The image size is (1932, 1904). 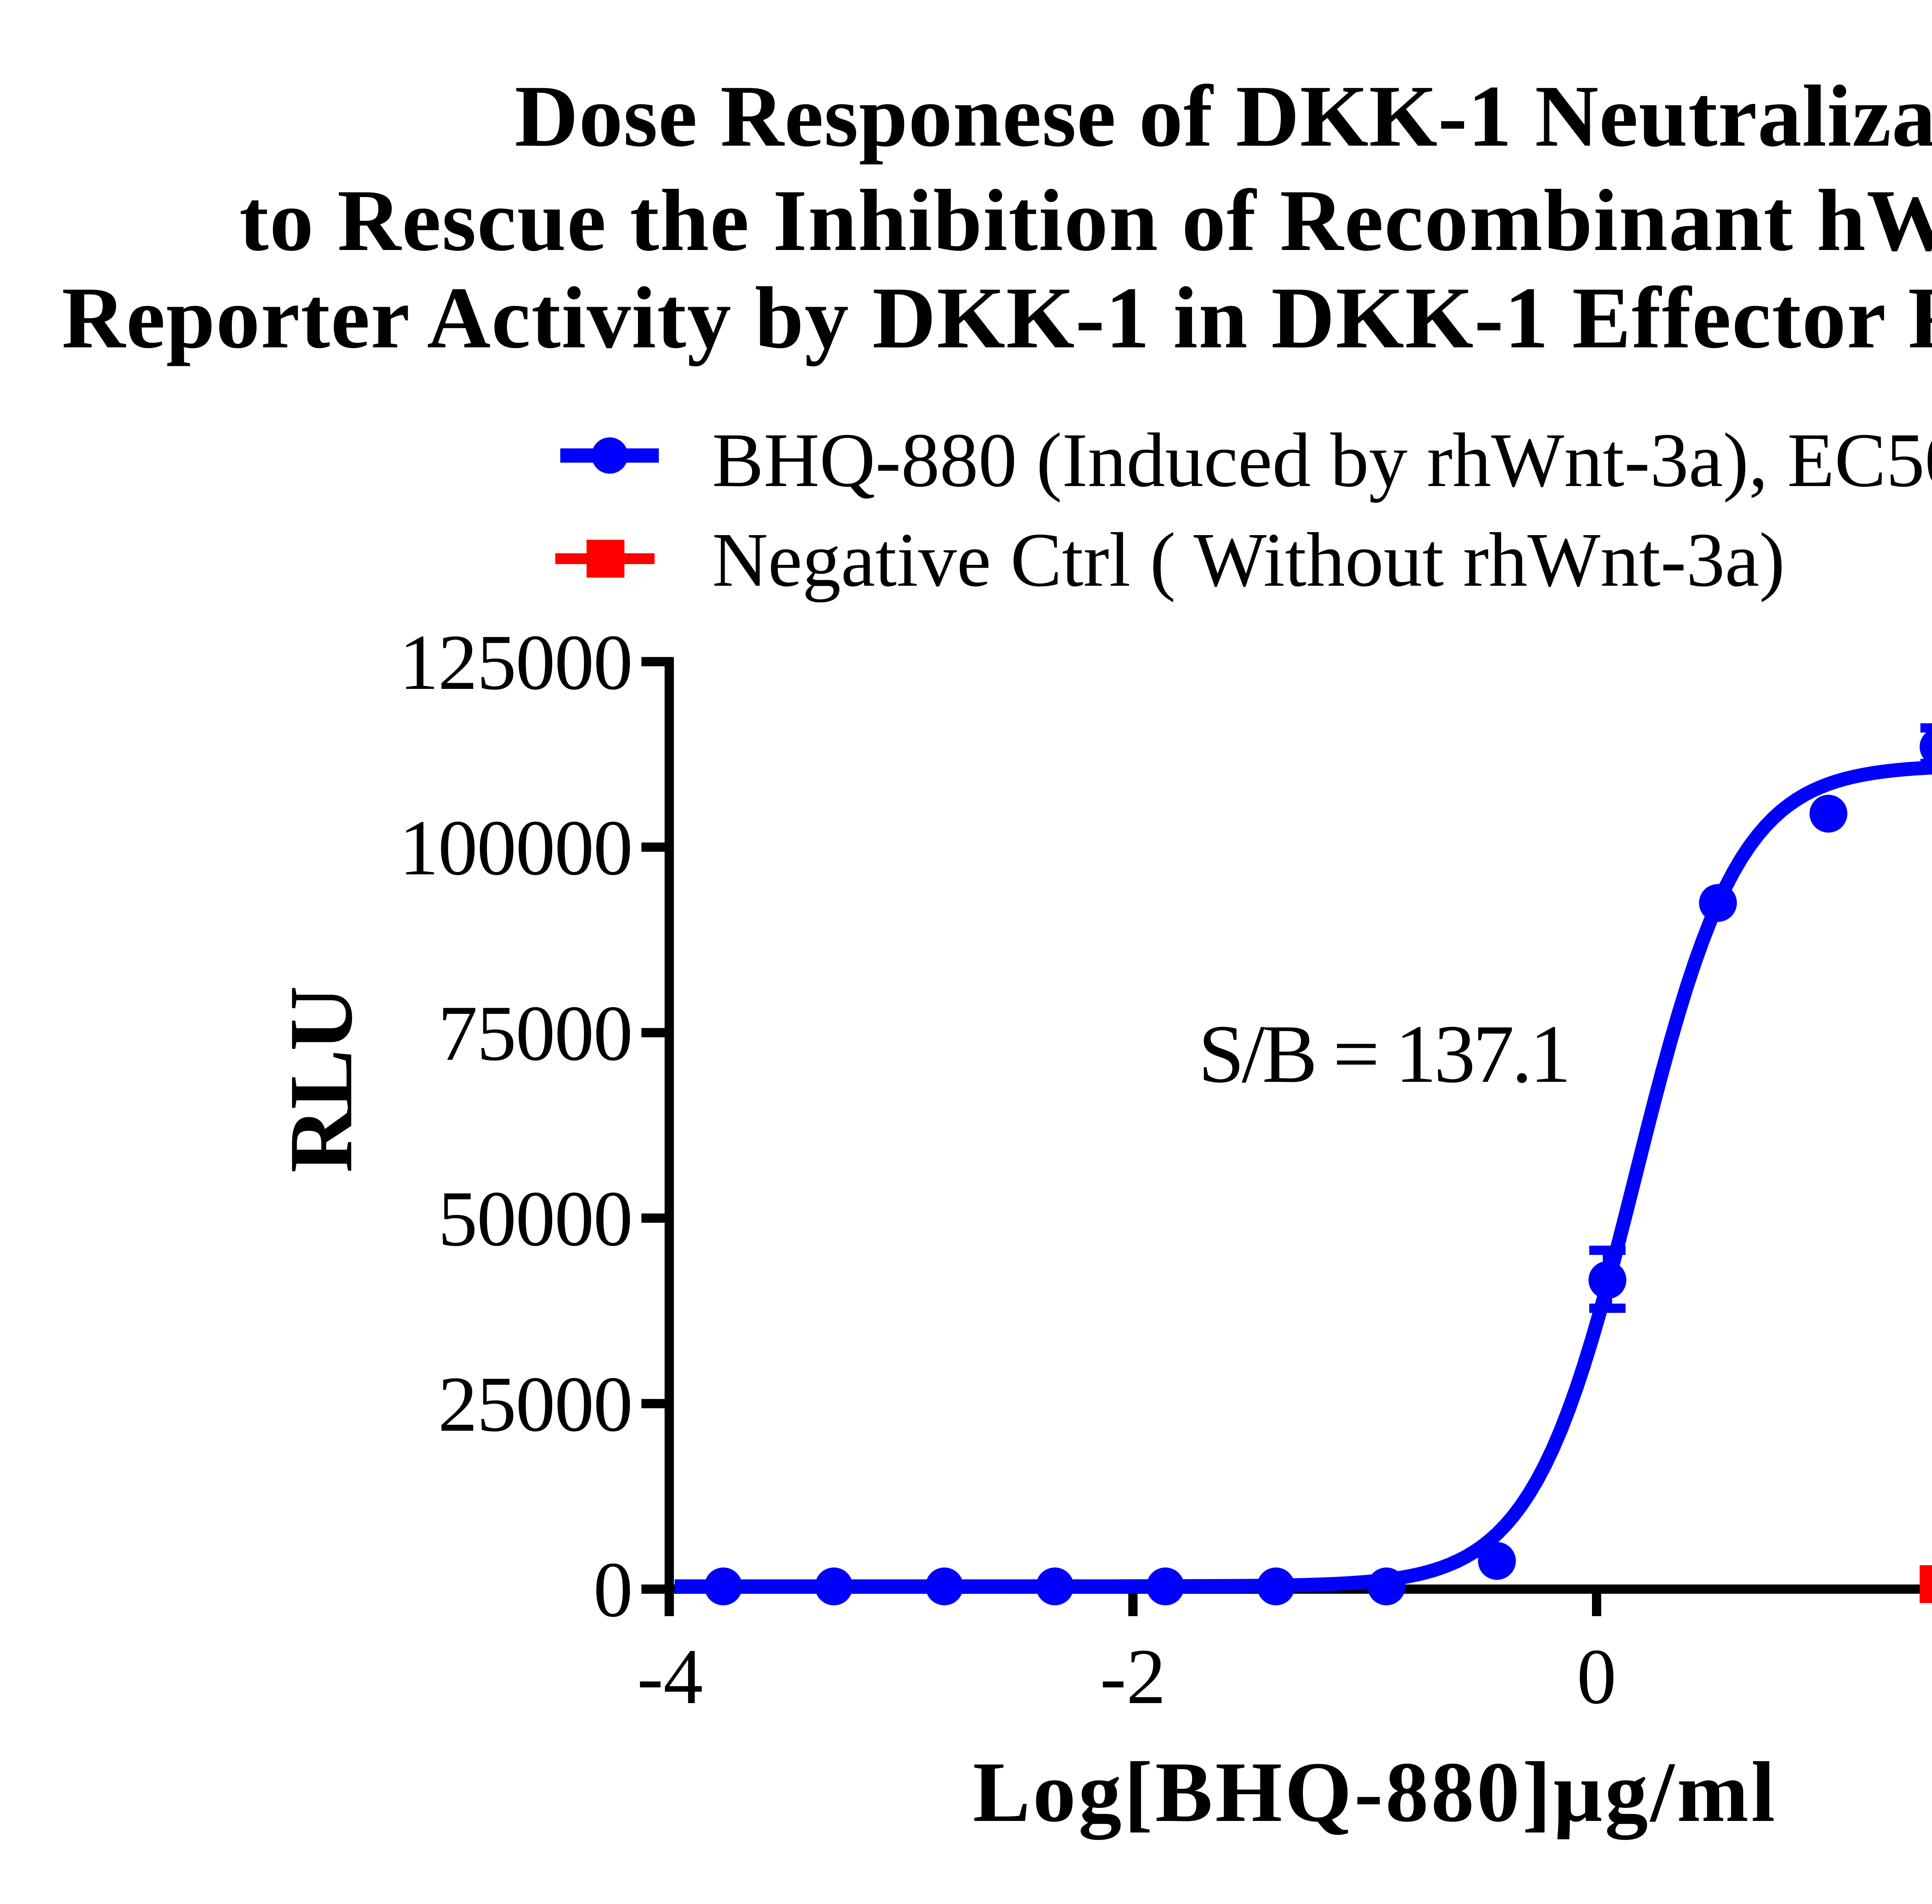 What do you see at coordinates (515, 662) in the screenshot?
I see `svg-text: 125000` at bounding box center [515, 662].